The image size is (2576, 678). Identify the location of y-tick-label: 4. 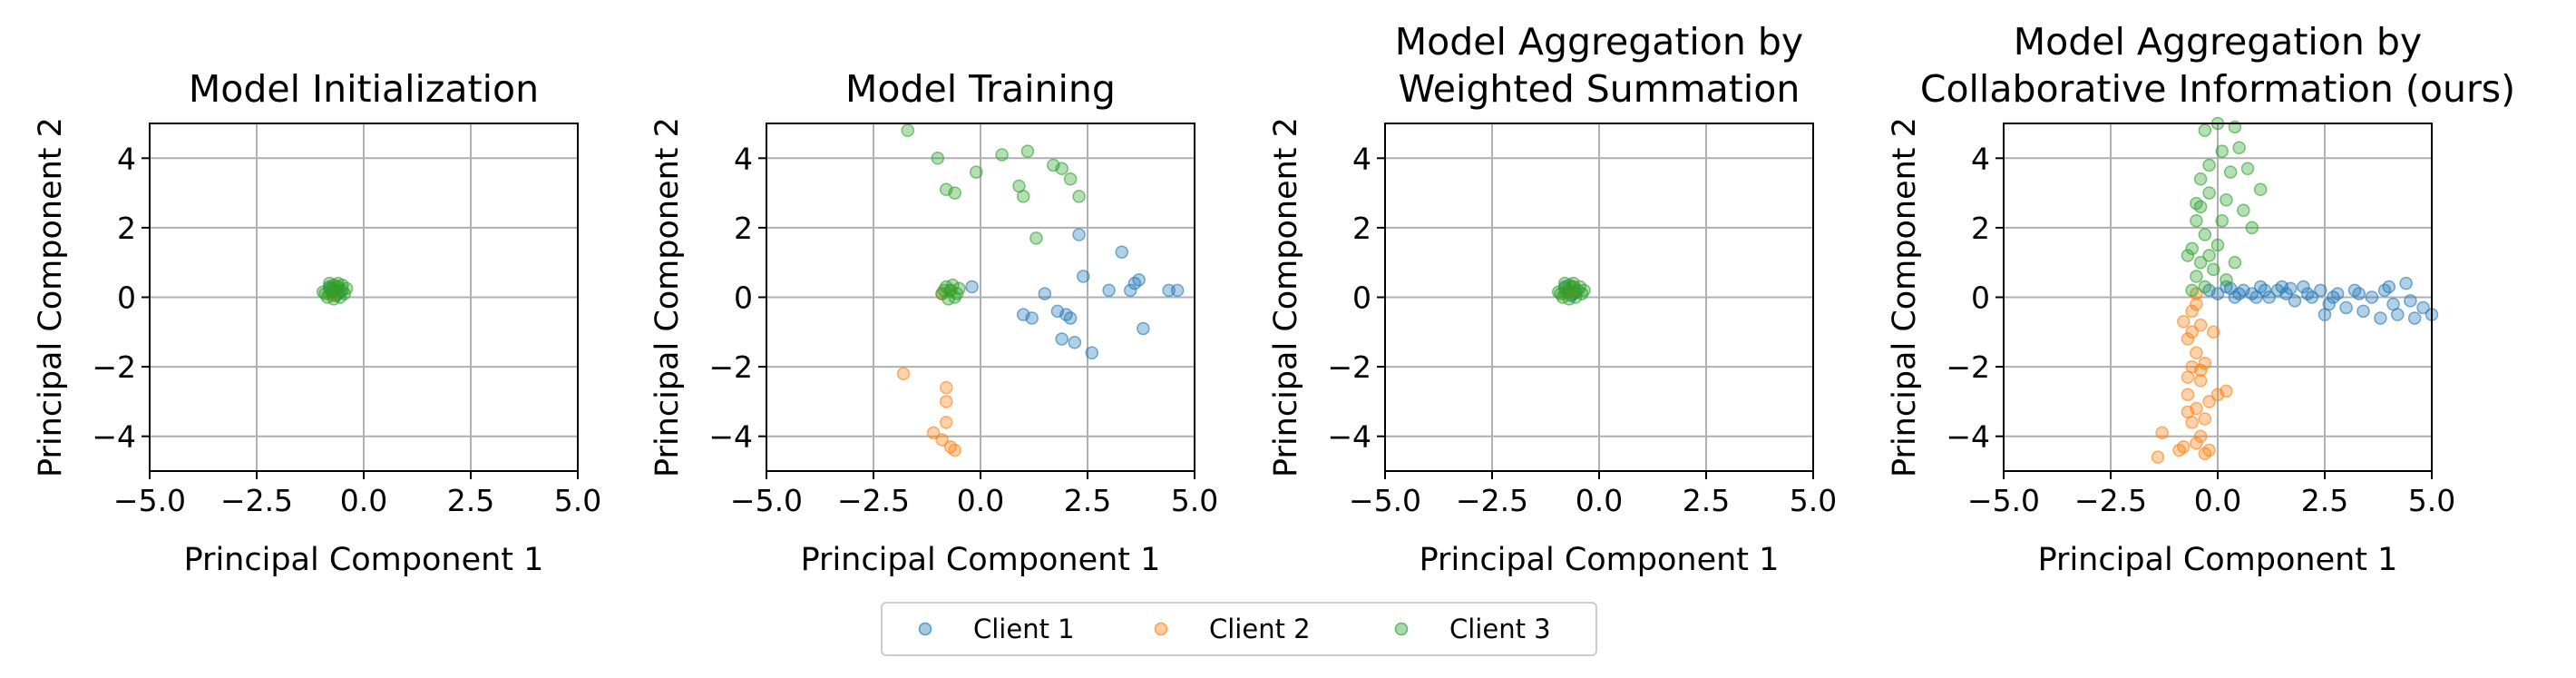
(126, 158).